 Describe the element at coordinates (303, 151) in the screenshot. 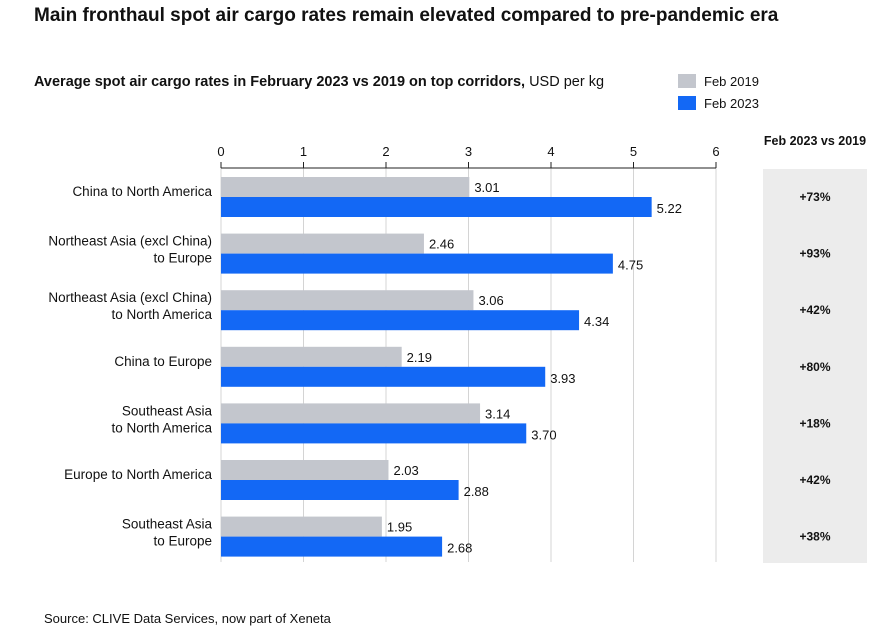

I see `x-tick-label-1: 1` at that location.